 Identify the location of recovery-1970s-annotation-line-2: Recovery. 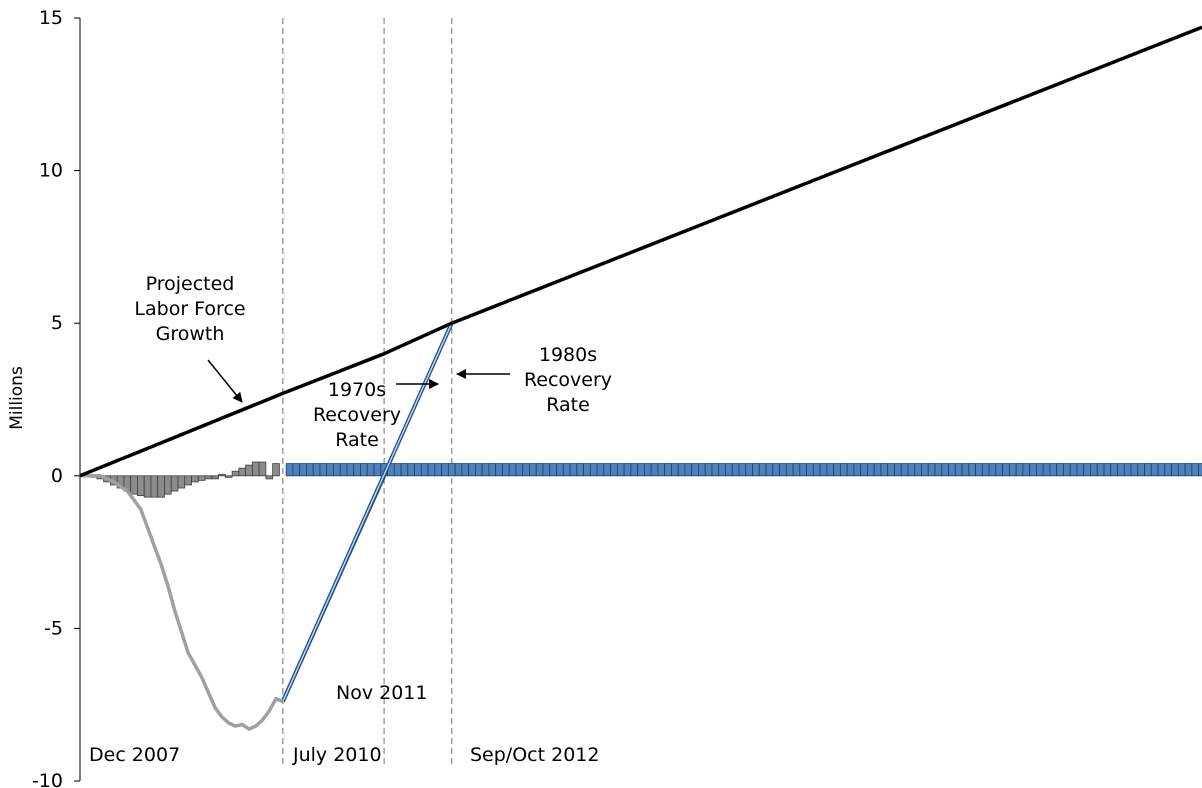
(357, 415).